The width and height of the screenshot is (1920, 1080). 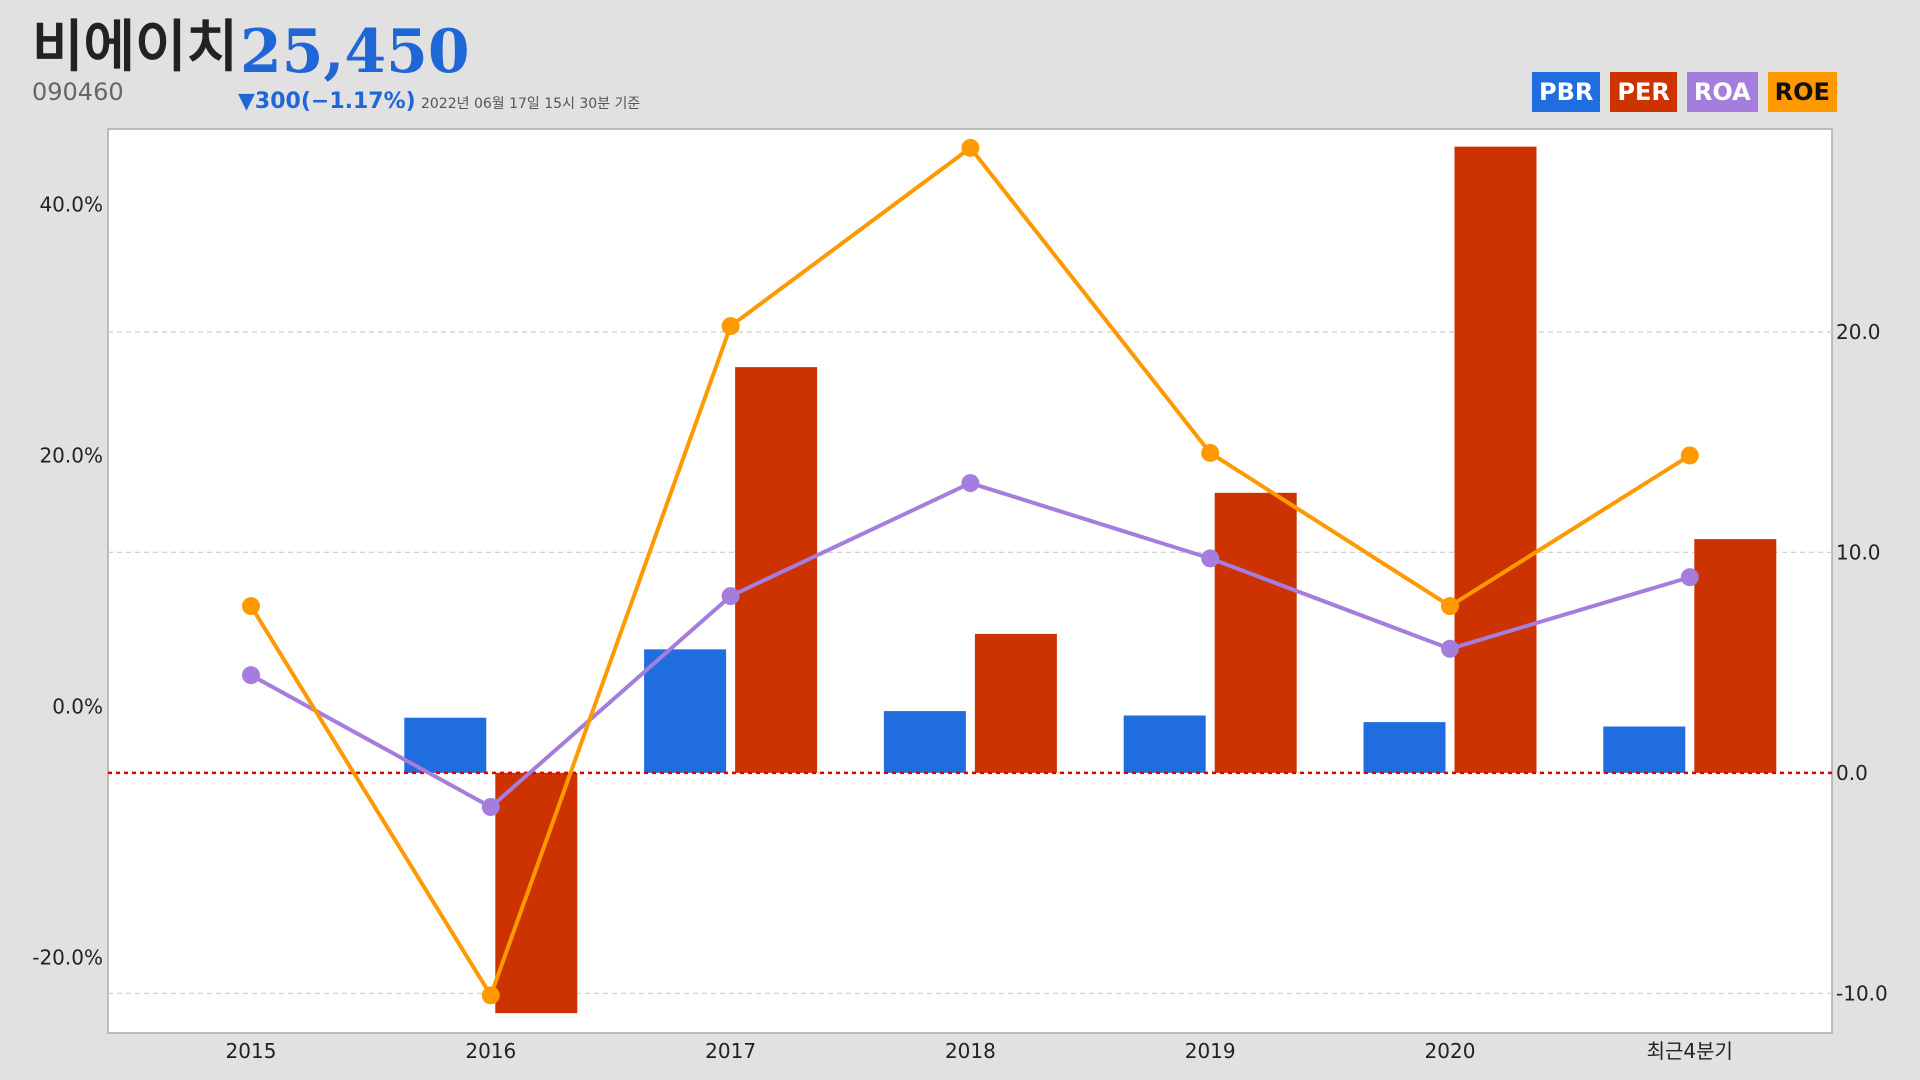 What do you see at coordinates (77, 707) in the screenshot?
I see `left-axis-tick: 0.0%` at bounding box center [77, 707].